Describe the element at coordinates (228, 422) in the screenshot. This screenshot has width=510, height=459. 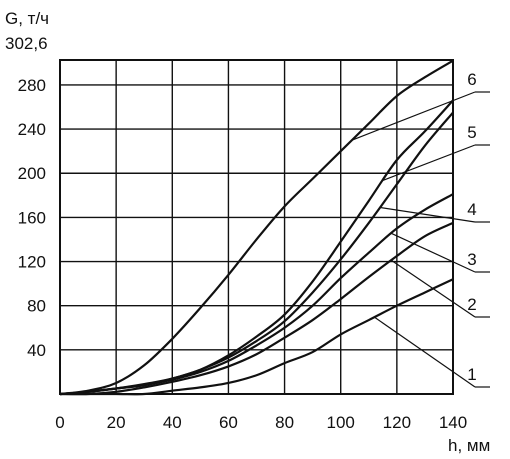
I see `x-tick-label: 60` at that location.